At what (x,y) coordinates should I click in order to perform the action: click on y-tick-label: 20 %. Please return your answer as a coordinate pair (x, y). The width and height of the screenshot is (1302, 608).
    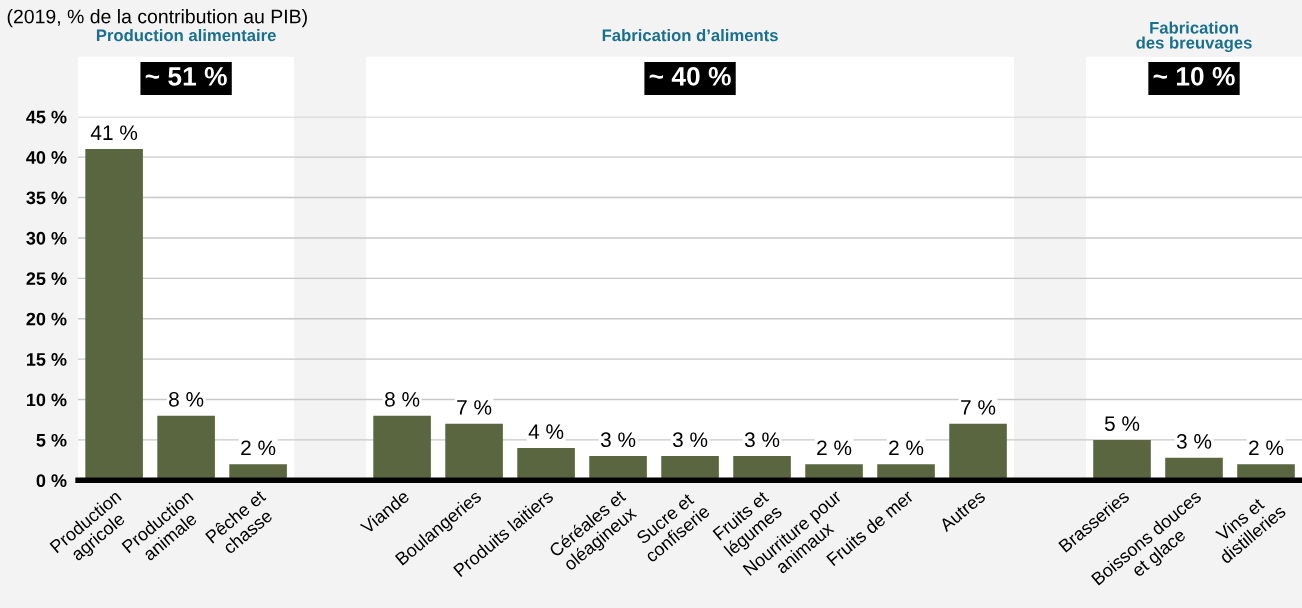
    Looking at the image, I should click on (46, 319).